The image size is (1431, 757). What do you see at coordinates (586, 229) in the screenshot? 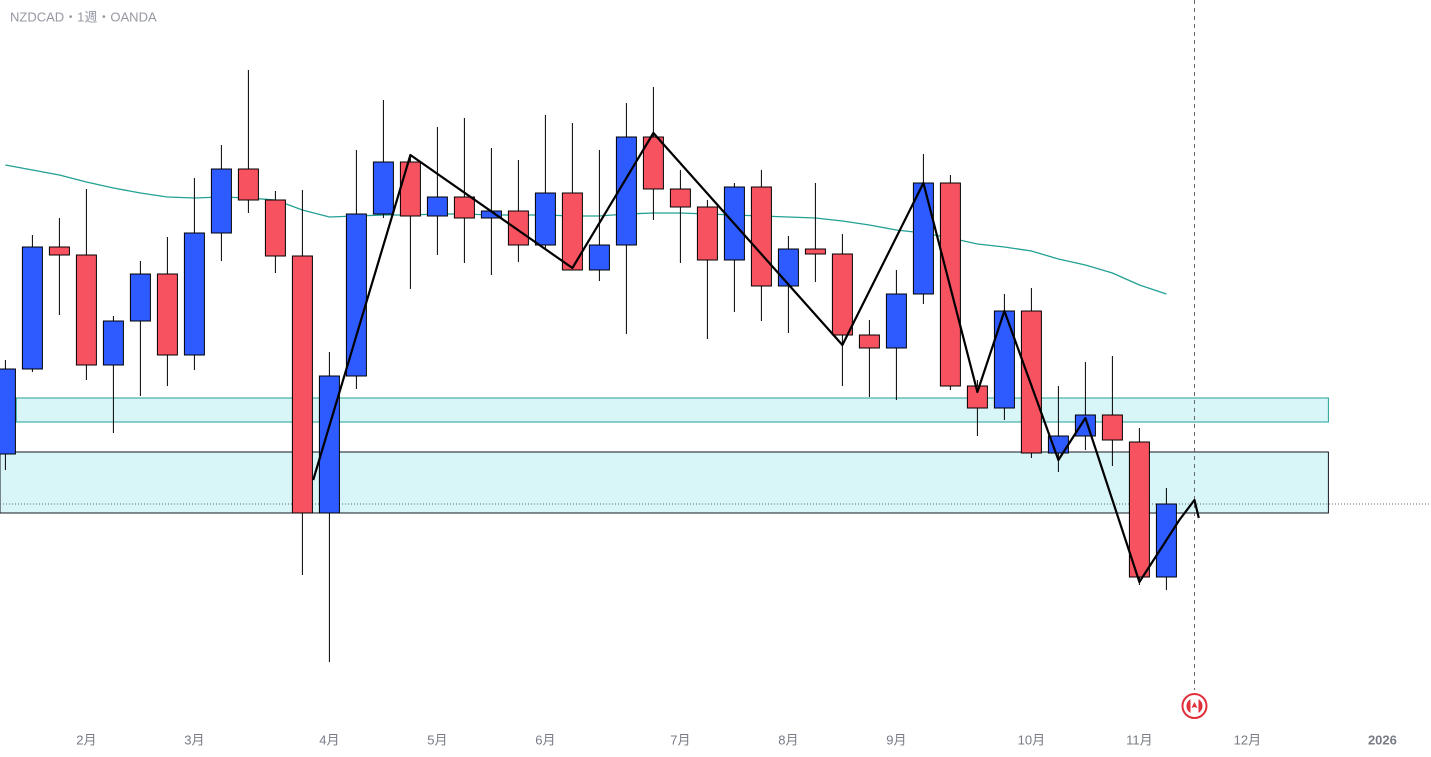
I see `moving-average` at bounding box center [586, 229].